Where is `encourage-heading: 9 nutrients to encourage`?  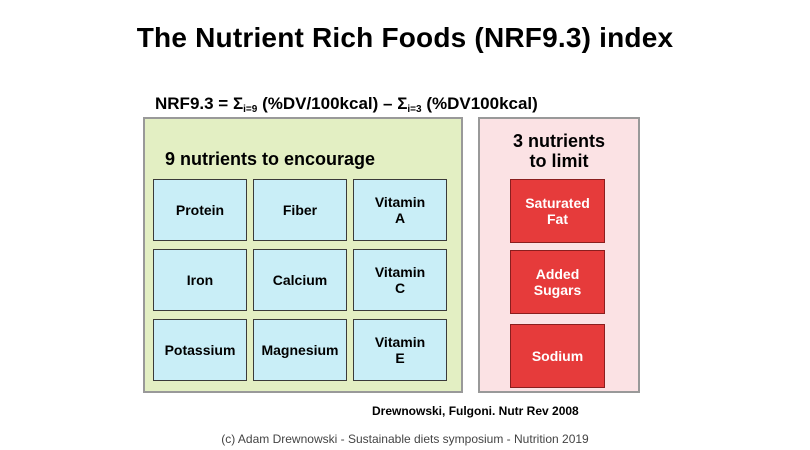 encourage-heading: 9 nutrients to encourage is located at coordinates (270, 159).